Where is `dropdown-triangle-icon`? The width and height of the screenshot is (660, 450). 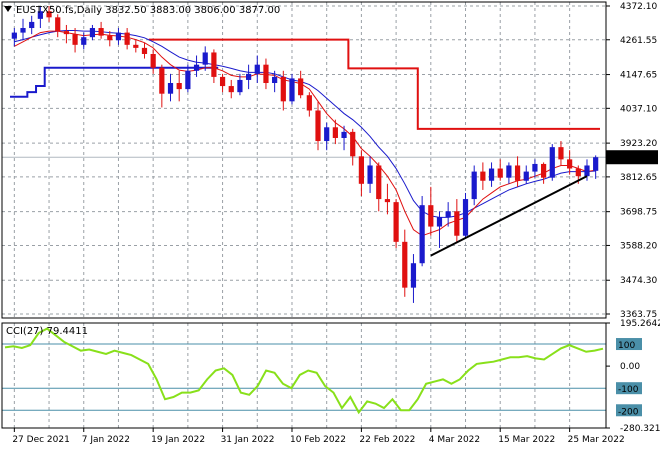 dropdown-triangle-icon is located at coordinates (8, 9).